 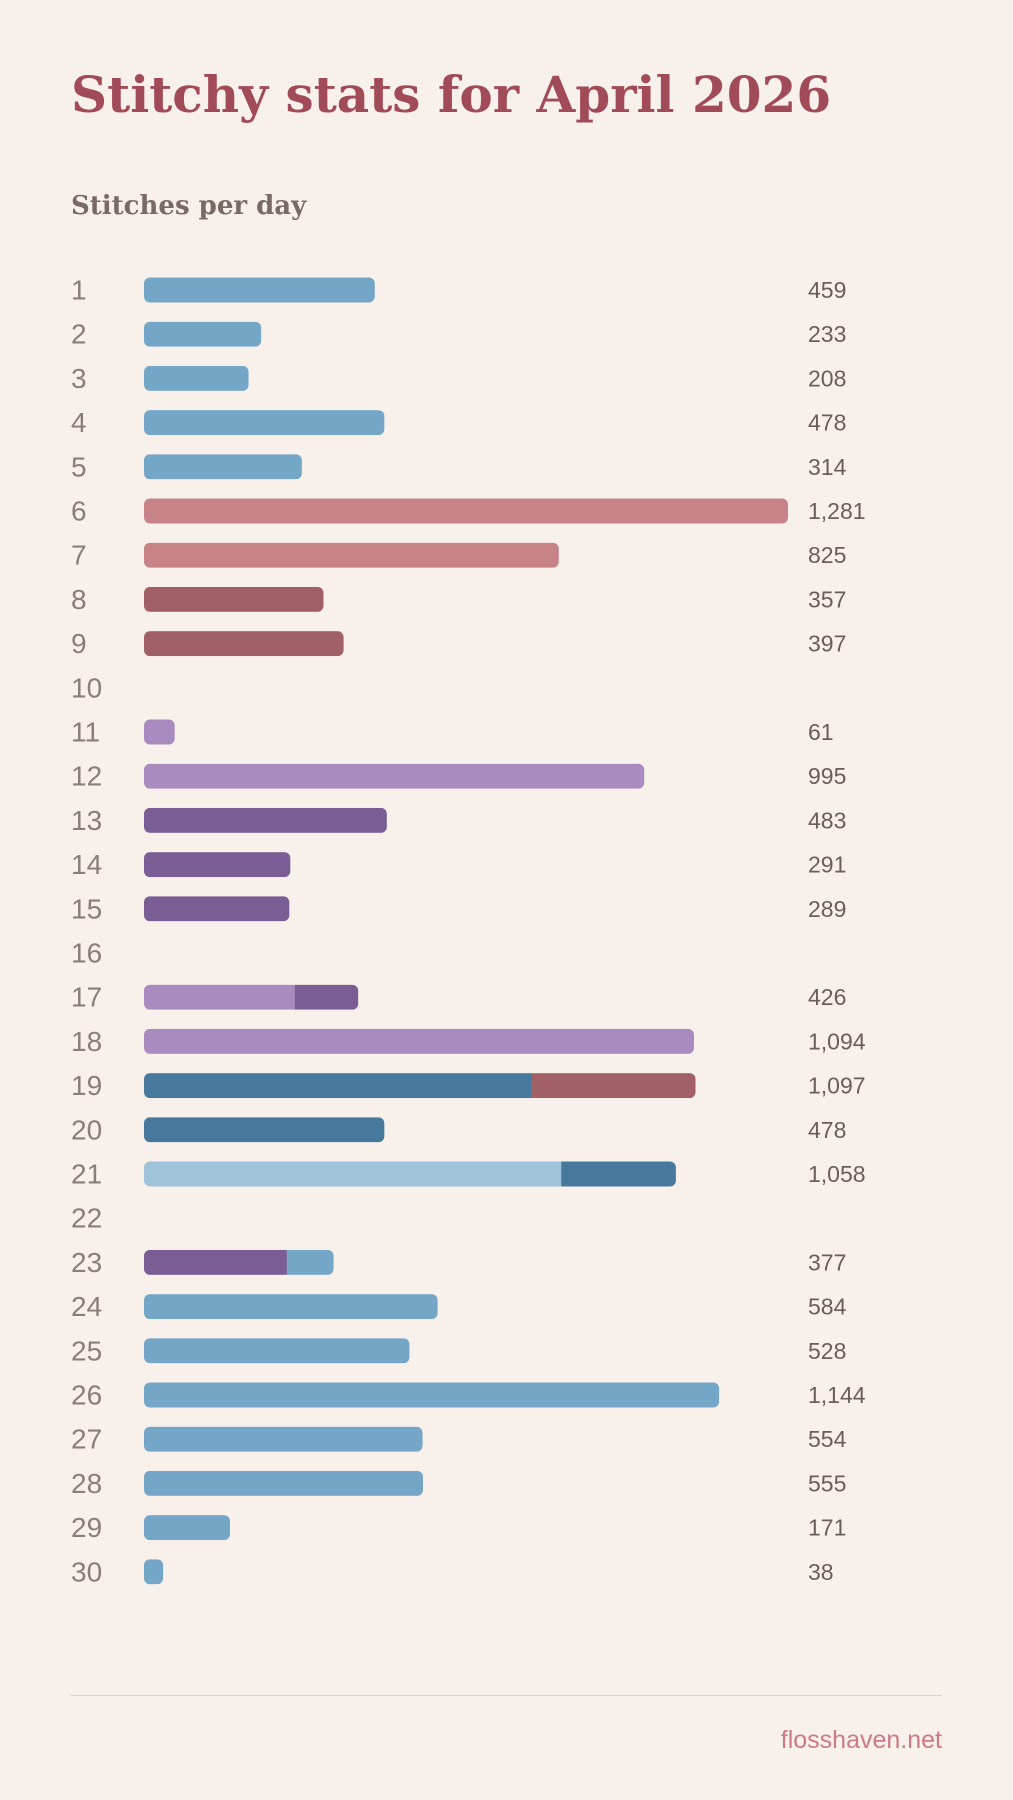 I want to click on day-label: 10, so click(x=86, y=687).